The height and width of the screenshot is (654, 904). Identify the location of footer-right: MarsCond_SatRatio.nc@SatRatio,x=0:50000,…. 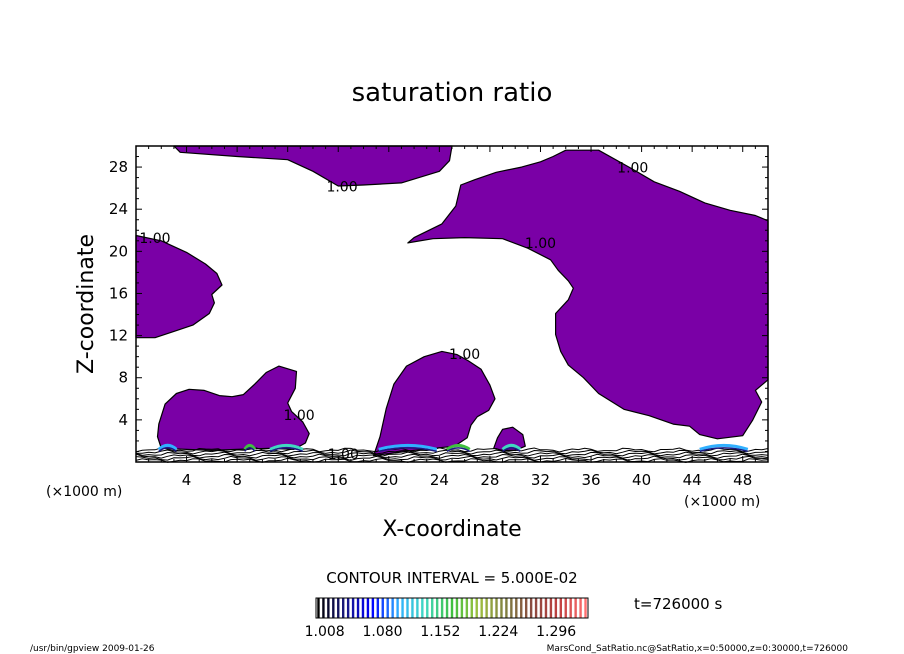
(698, 649).